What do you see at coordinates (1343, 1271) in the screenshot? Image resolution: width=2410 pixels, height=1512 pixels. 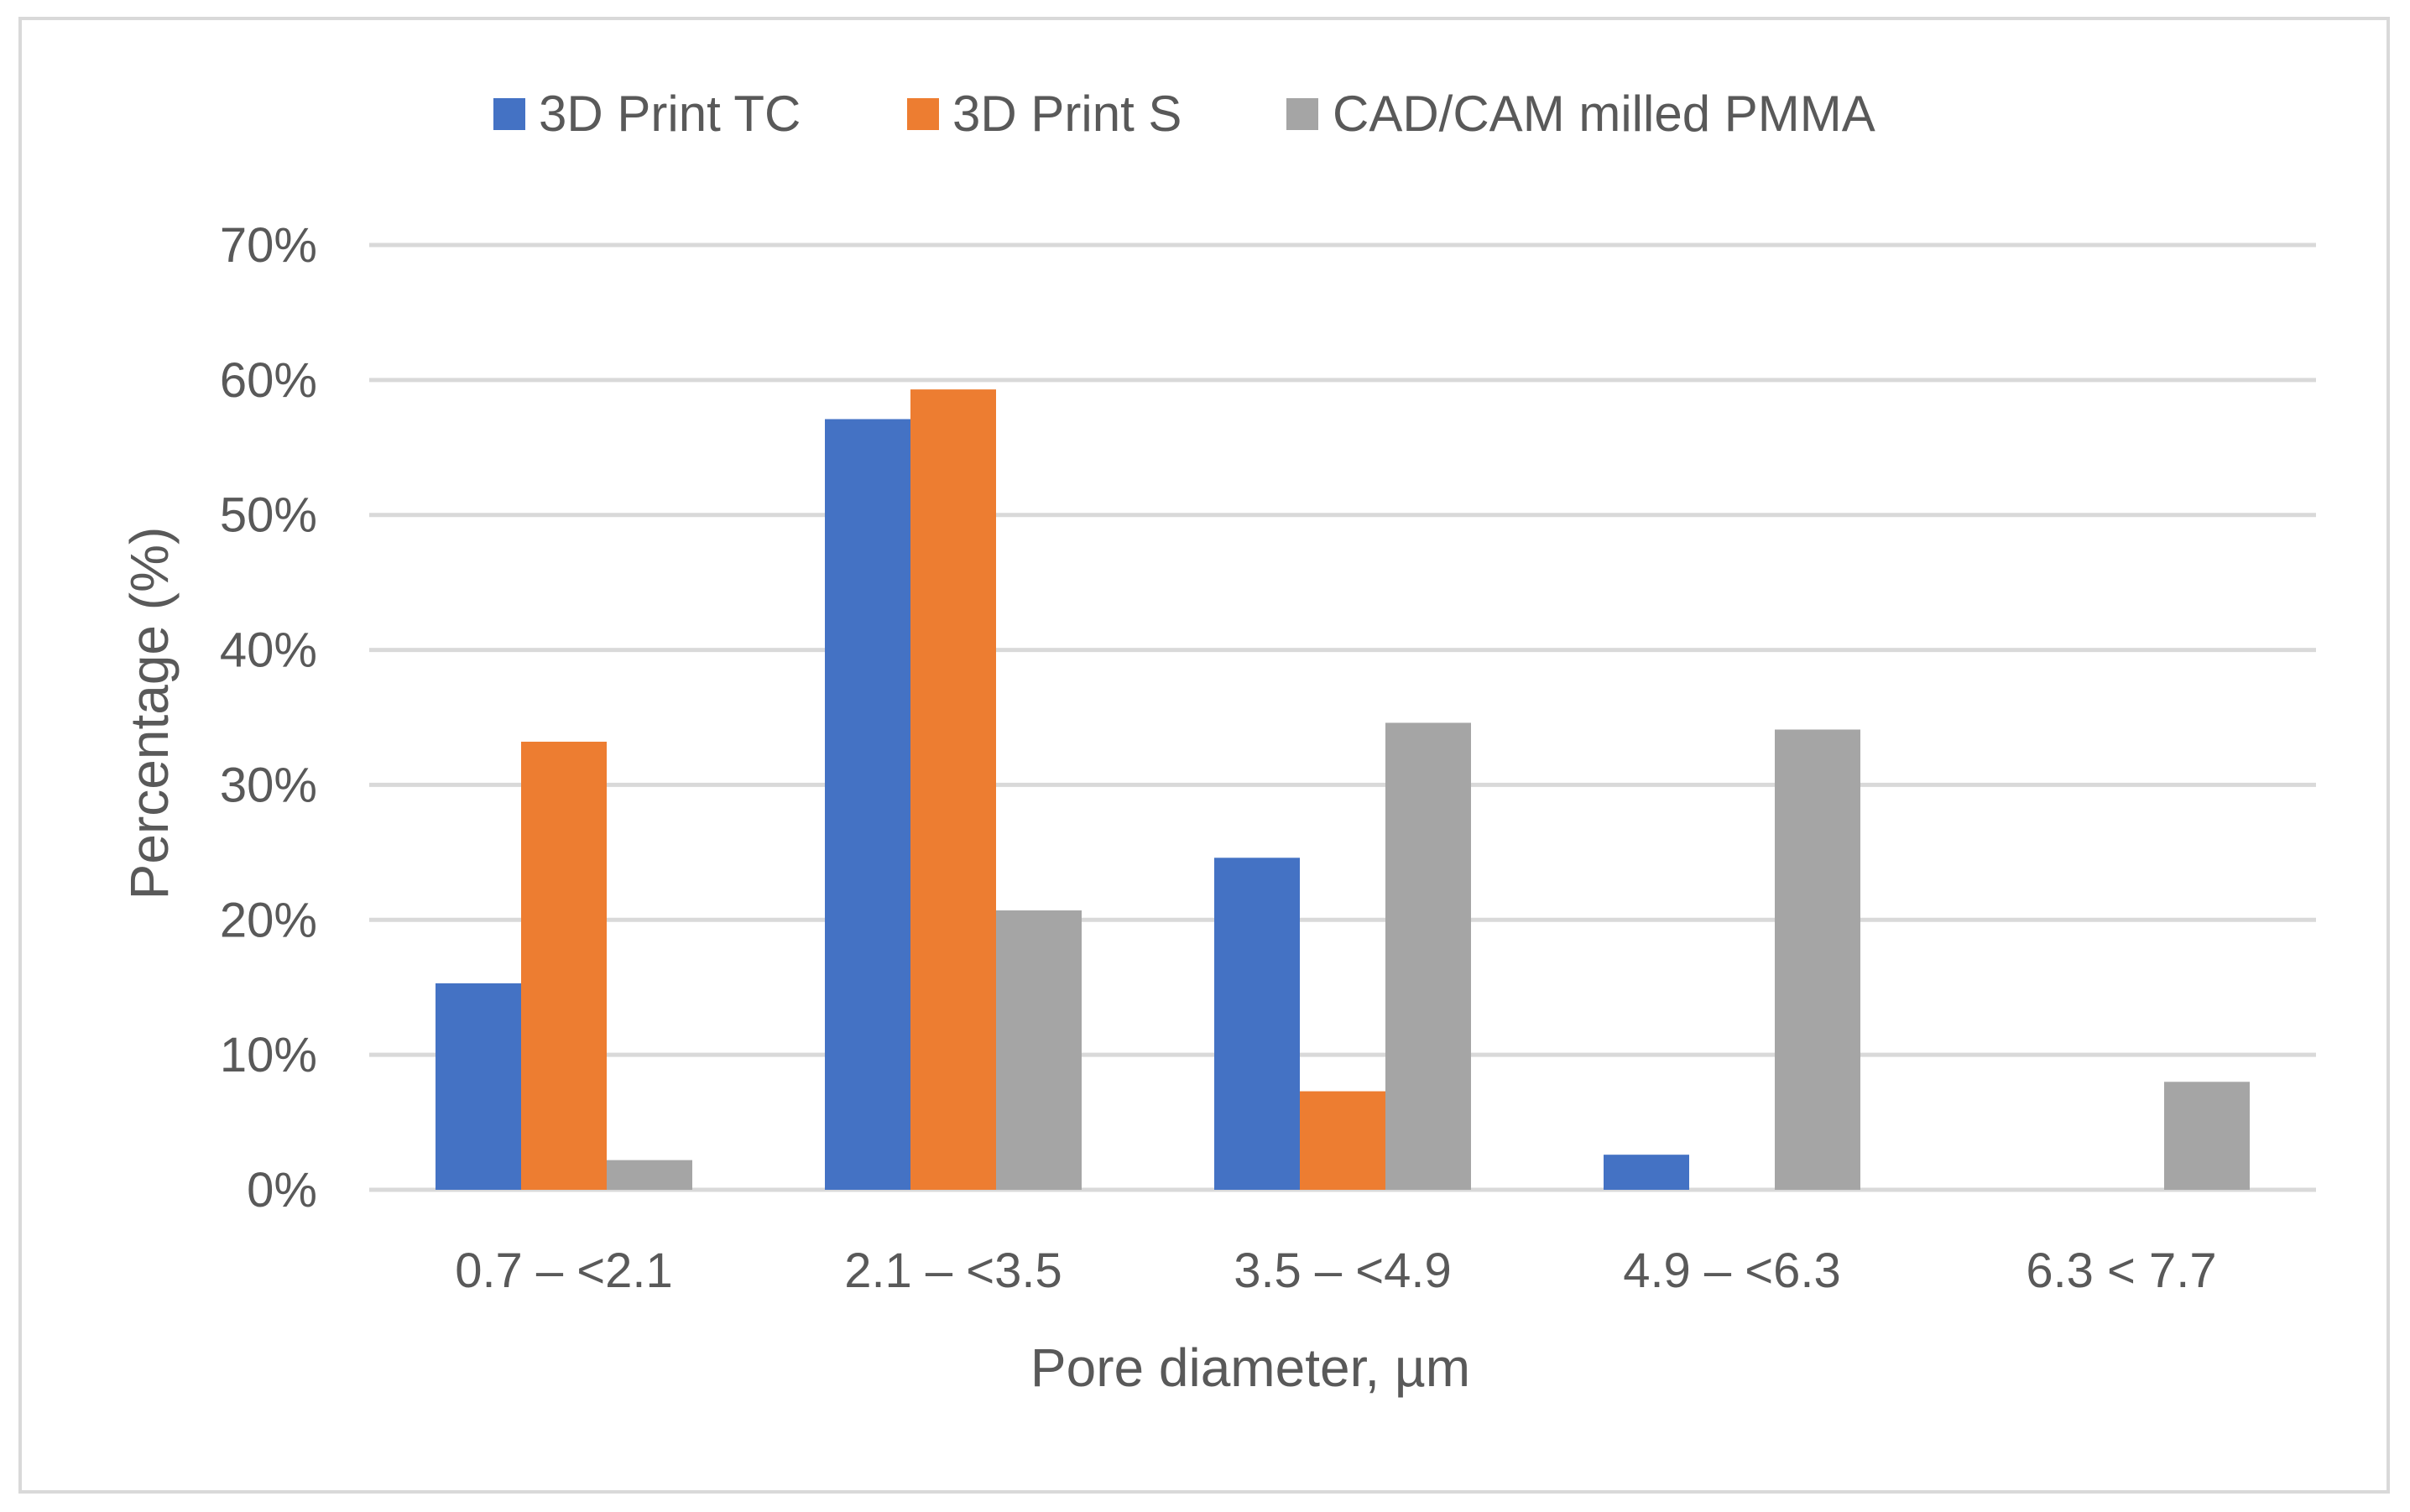 I see `x-tick-label: 3.5 – <4.9` at bounding box center [1343, 1271].